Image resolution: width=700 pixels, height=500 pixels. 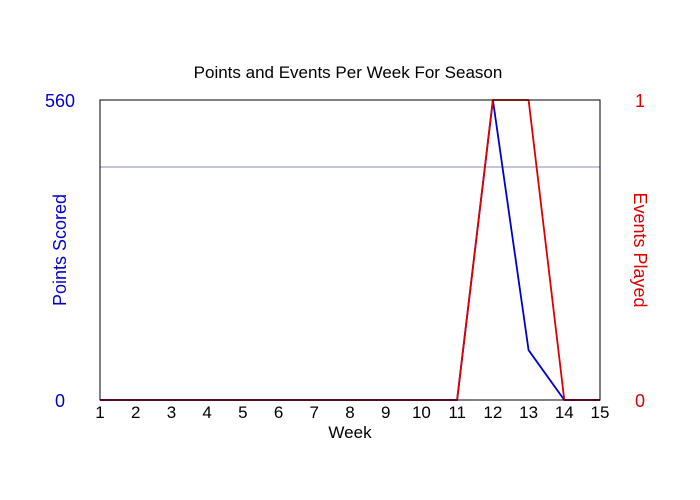 What do you see at coordinates (242, 412) in the screenshot?
I see `x-tick-label: 5` at bounding box center [242, 412].